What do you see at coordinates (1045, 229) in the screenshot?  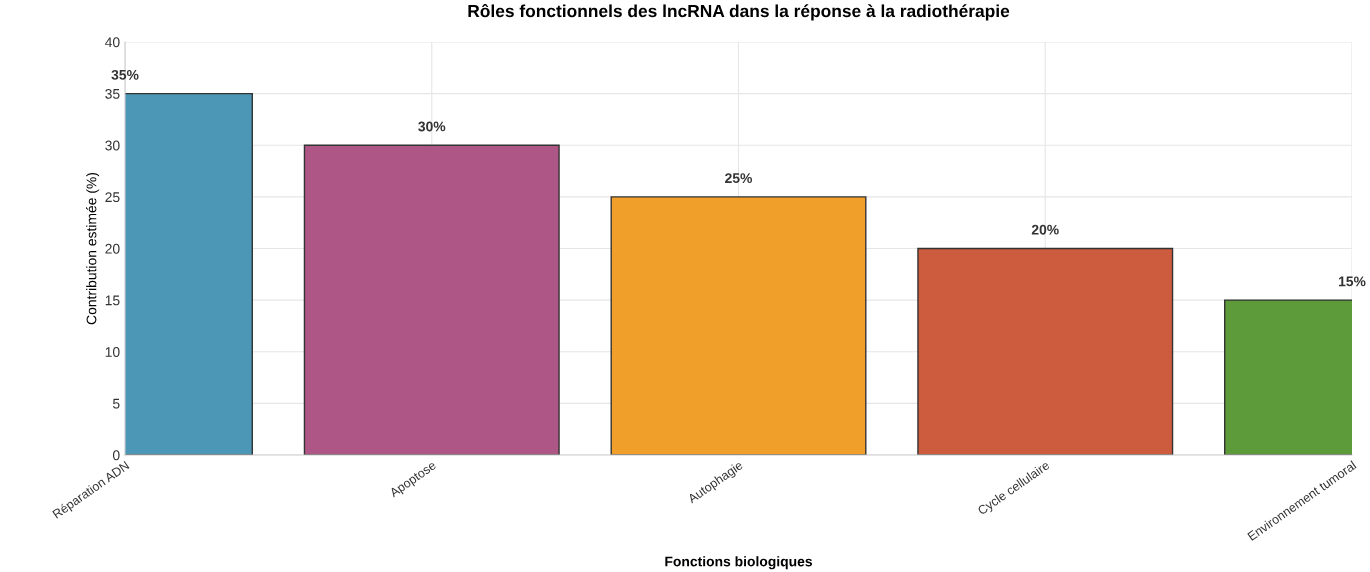 I see `data-label: 20%` at bounding box center [1045, 229].